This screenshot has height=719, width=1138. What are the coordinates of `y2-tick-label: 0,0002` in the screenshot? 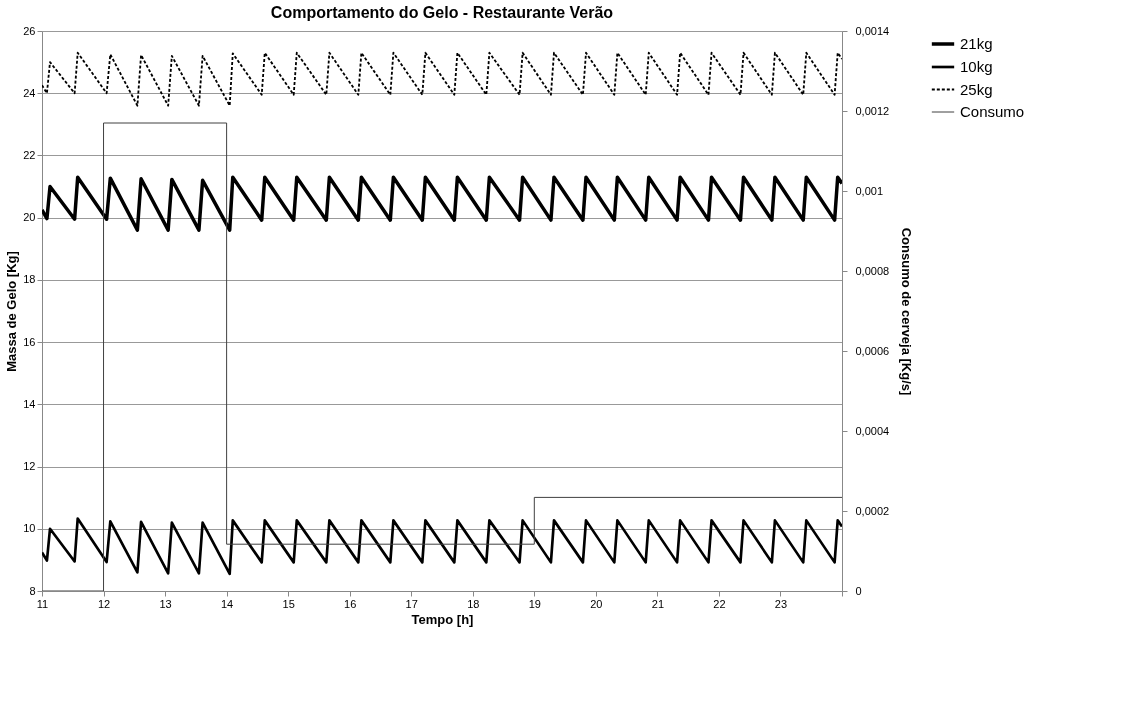 It's located at (872, 510).